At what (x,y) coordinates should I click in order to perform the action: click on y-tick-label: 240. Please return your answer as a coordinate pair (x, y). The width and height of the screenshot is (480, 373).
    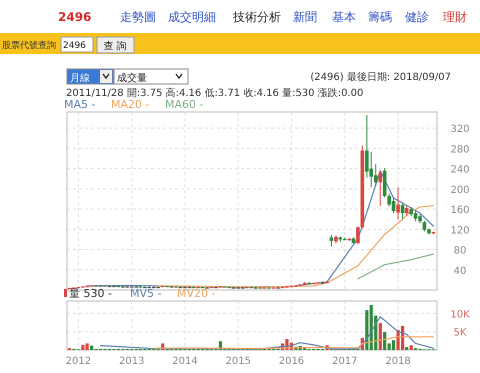
    Looking at the image, I should click on (460, 170).